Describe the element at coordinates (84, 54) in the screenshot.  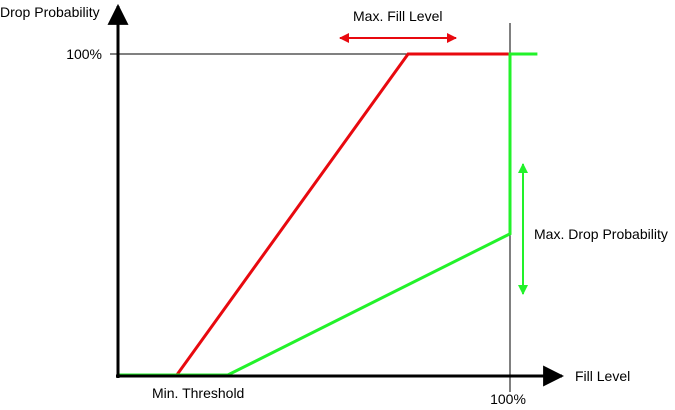
I see `y-tick-label-100: 100%` at that location.